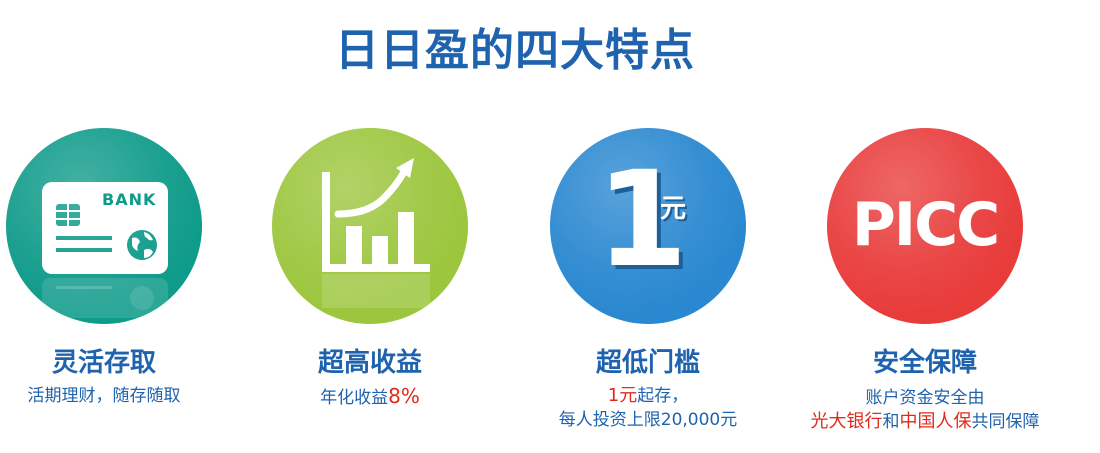  I want to click on page-title: 日日盈的四大特点, so click(515, 50).